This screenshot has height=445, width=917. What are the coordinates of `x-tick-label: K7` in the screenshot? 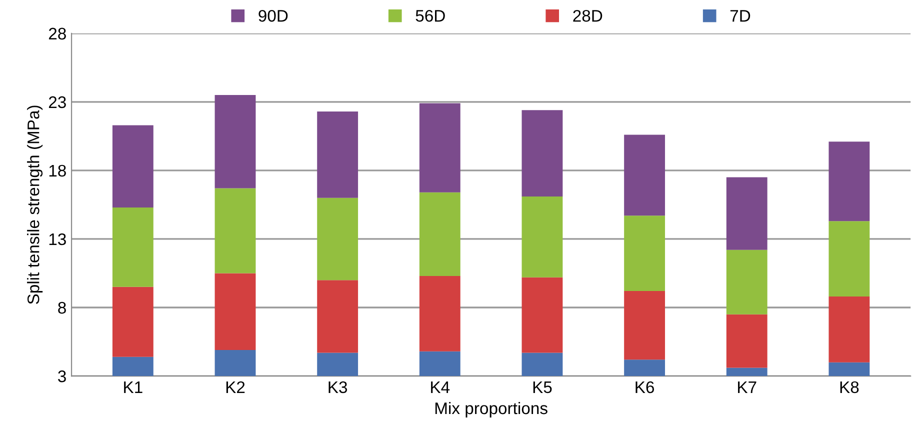 It's located at (747, 387).